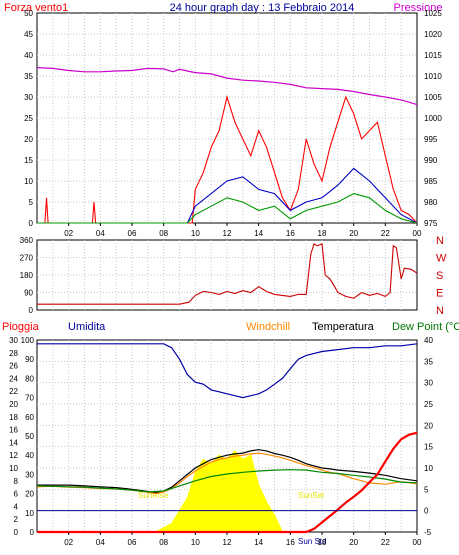  What do you see at coordinates (28, 139) in the screenshot?
I see `wind-y-tick-label: 20` at bounding box center [28, 139].